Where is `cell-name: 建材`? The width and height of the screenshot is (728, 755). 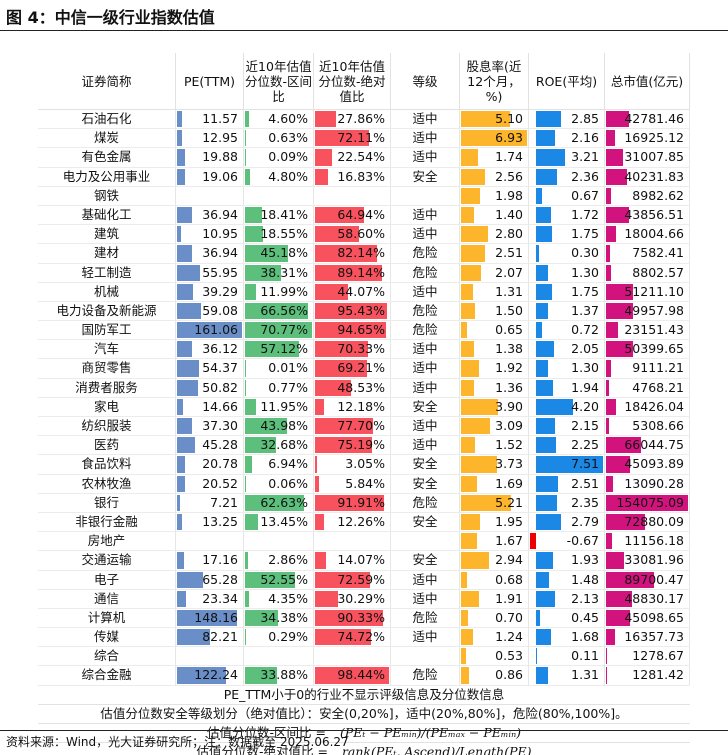
cell-name: 建材 is located at coordinates (107, 253).